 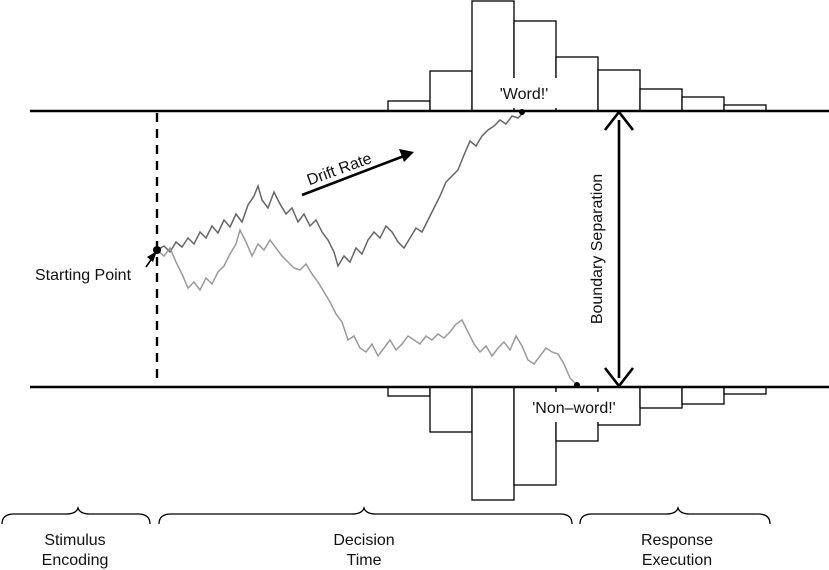 What do you see at coordinates (619, 378) in the screenshot?
I see `boundary-arrow-bottom-head` at bounding box center [619, 378].